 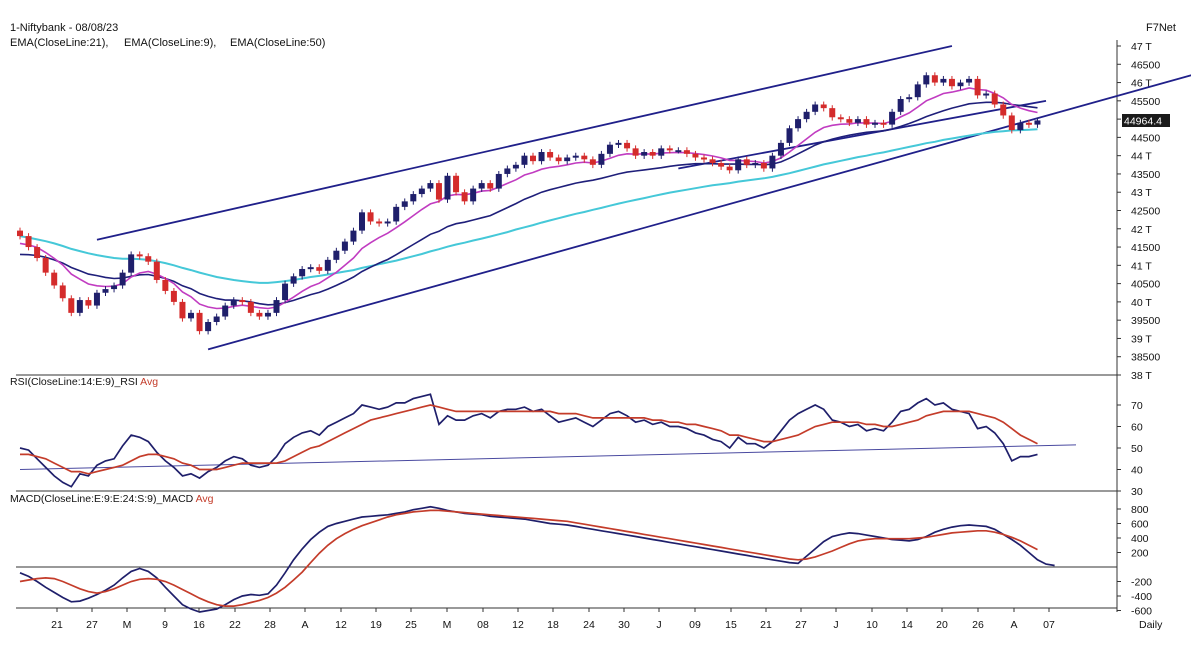 What do you see at coordinates (1151, 625) in the screenshot?
I see `x-axis-unit-label: Daily` at bounding box center [1151, 625].